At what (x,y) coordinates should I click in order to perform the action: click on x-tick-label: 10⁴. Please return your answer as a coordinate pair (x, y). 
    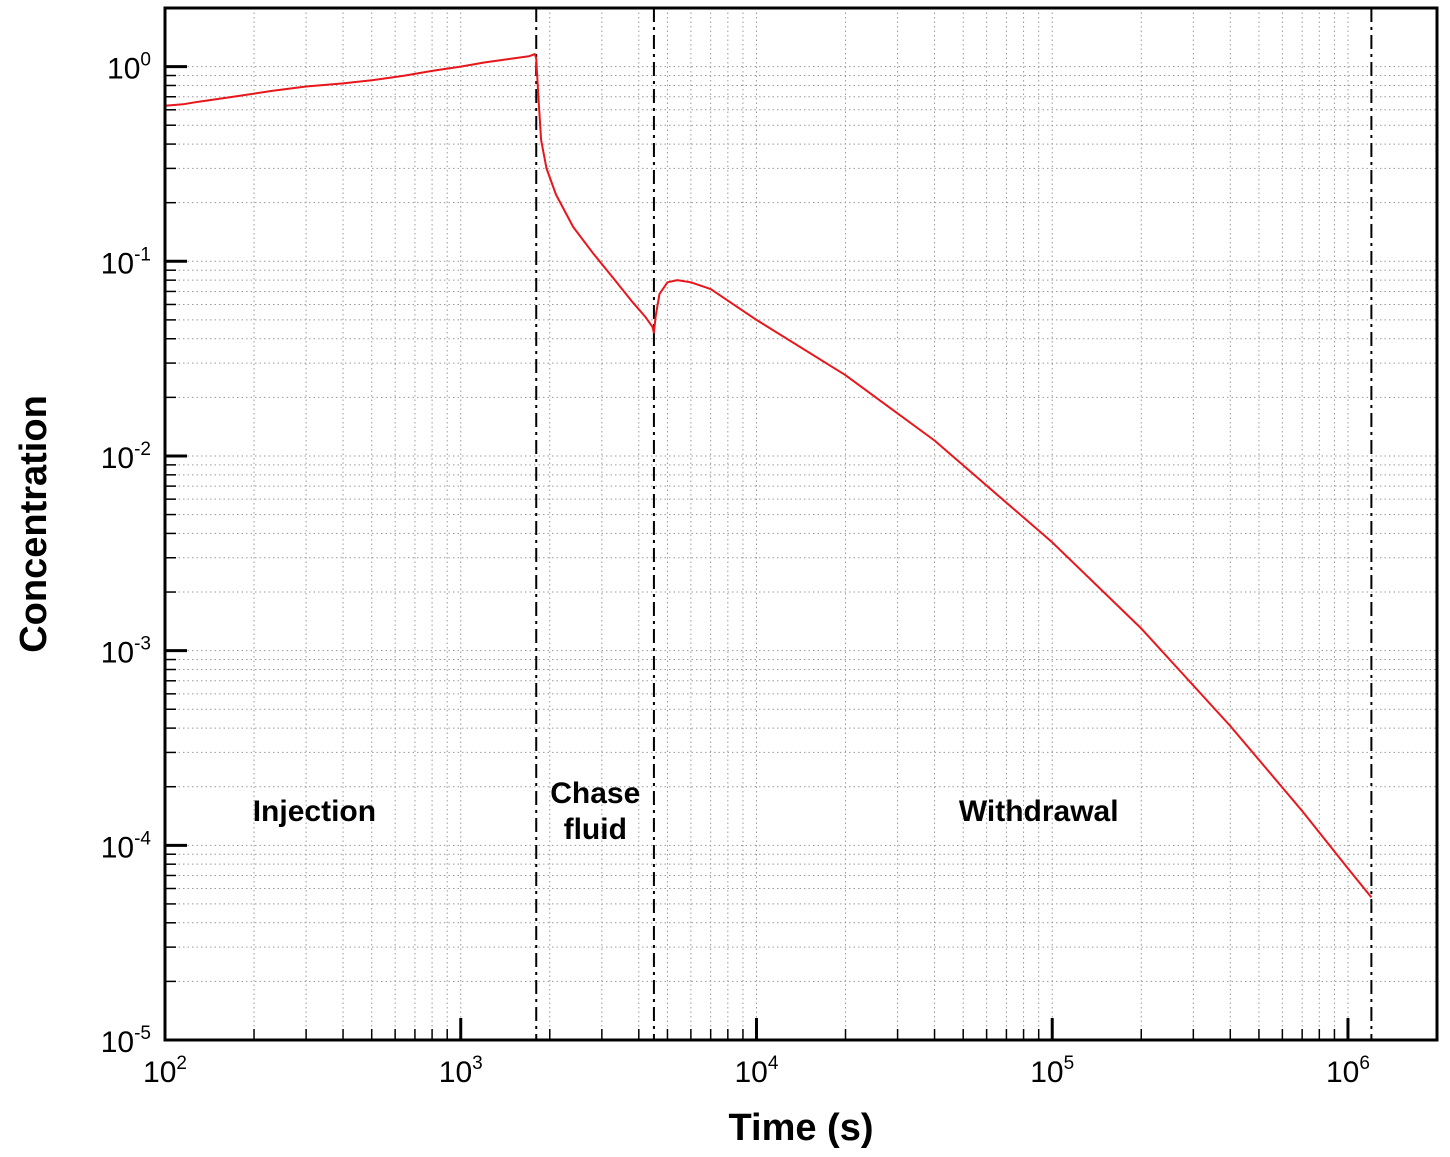
    Looking at the image, I should click on (757, 1071).